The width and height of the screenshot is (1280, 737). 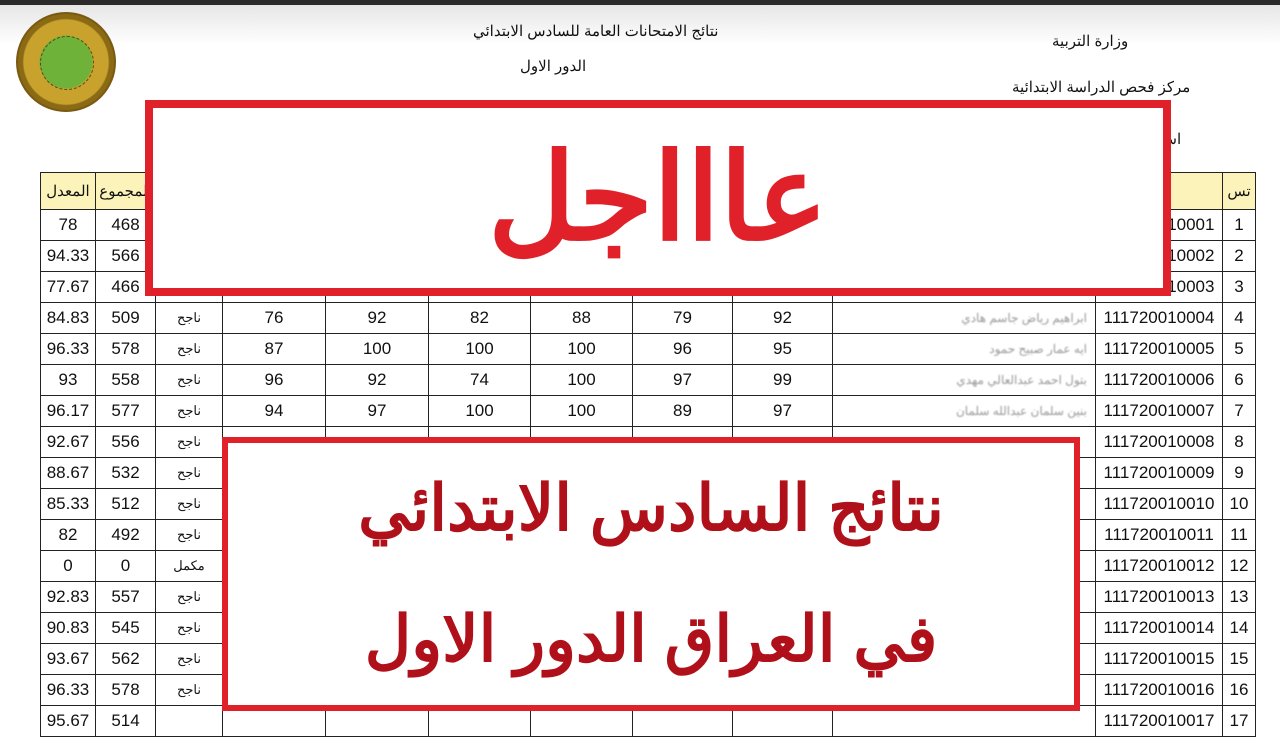 What do you see at coordinates (68, 225) in the screenshot?
I see `cell-average: 78` at bounding box center [68, 225].